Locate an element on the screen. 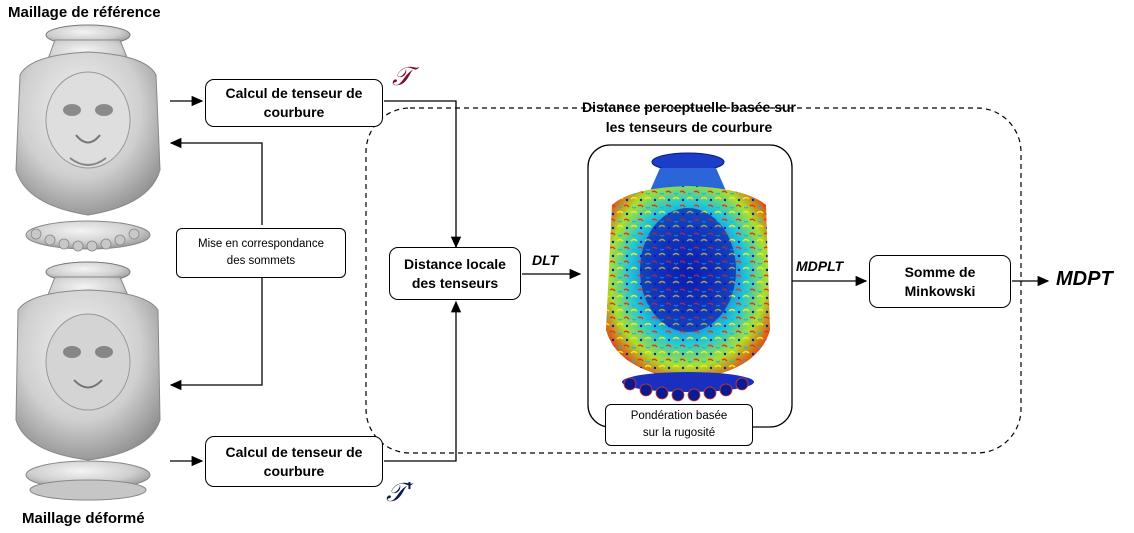  arrow-matching-to-ref is located at coordinates (216, 184).